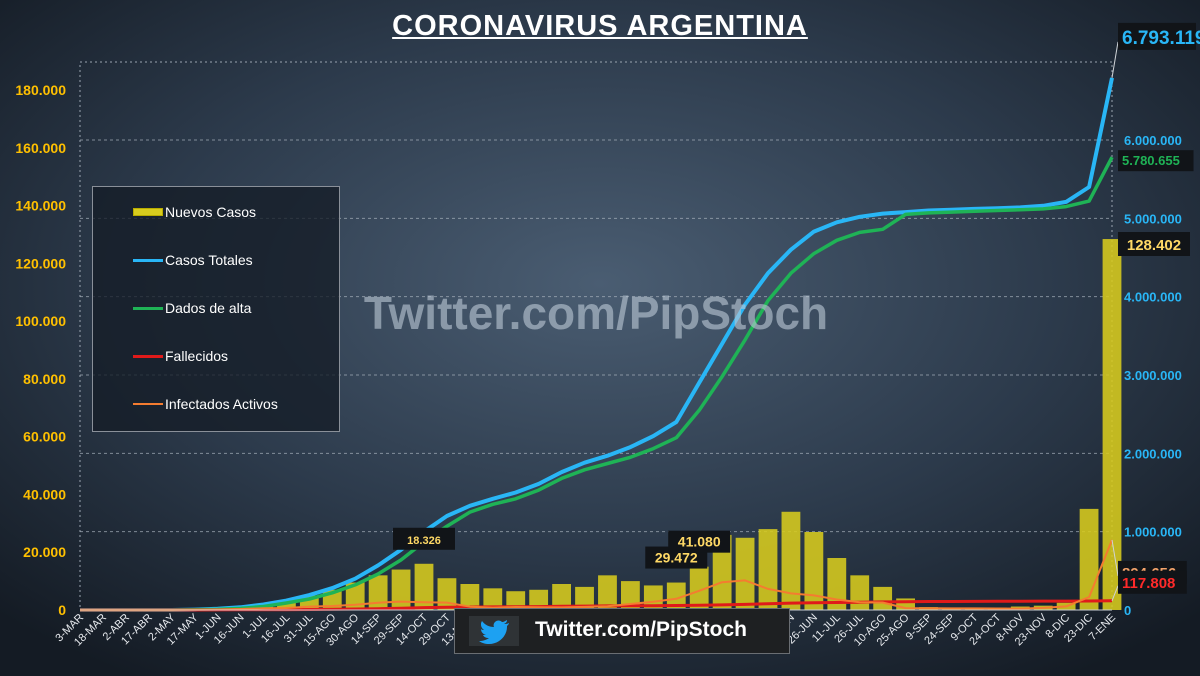 This screenshot has width=1200, height=676. I want to click on legend-label: Nuevos Casos, so click(211, 212).